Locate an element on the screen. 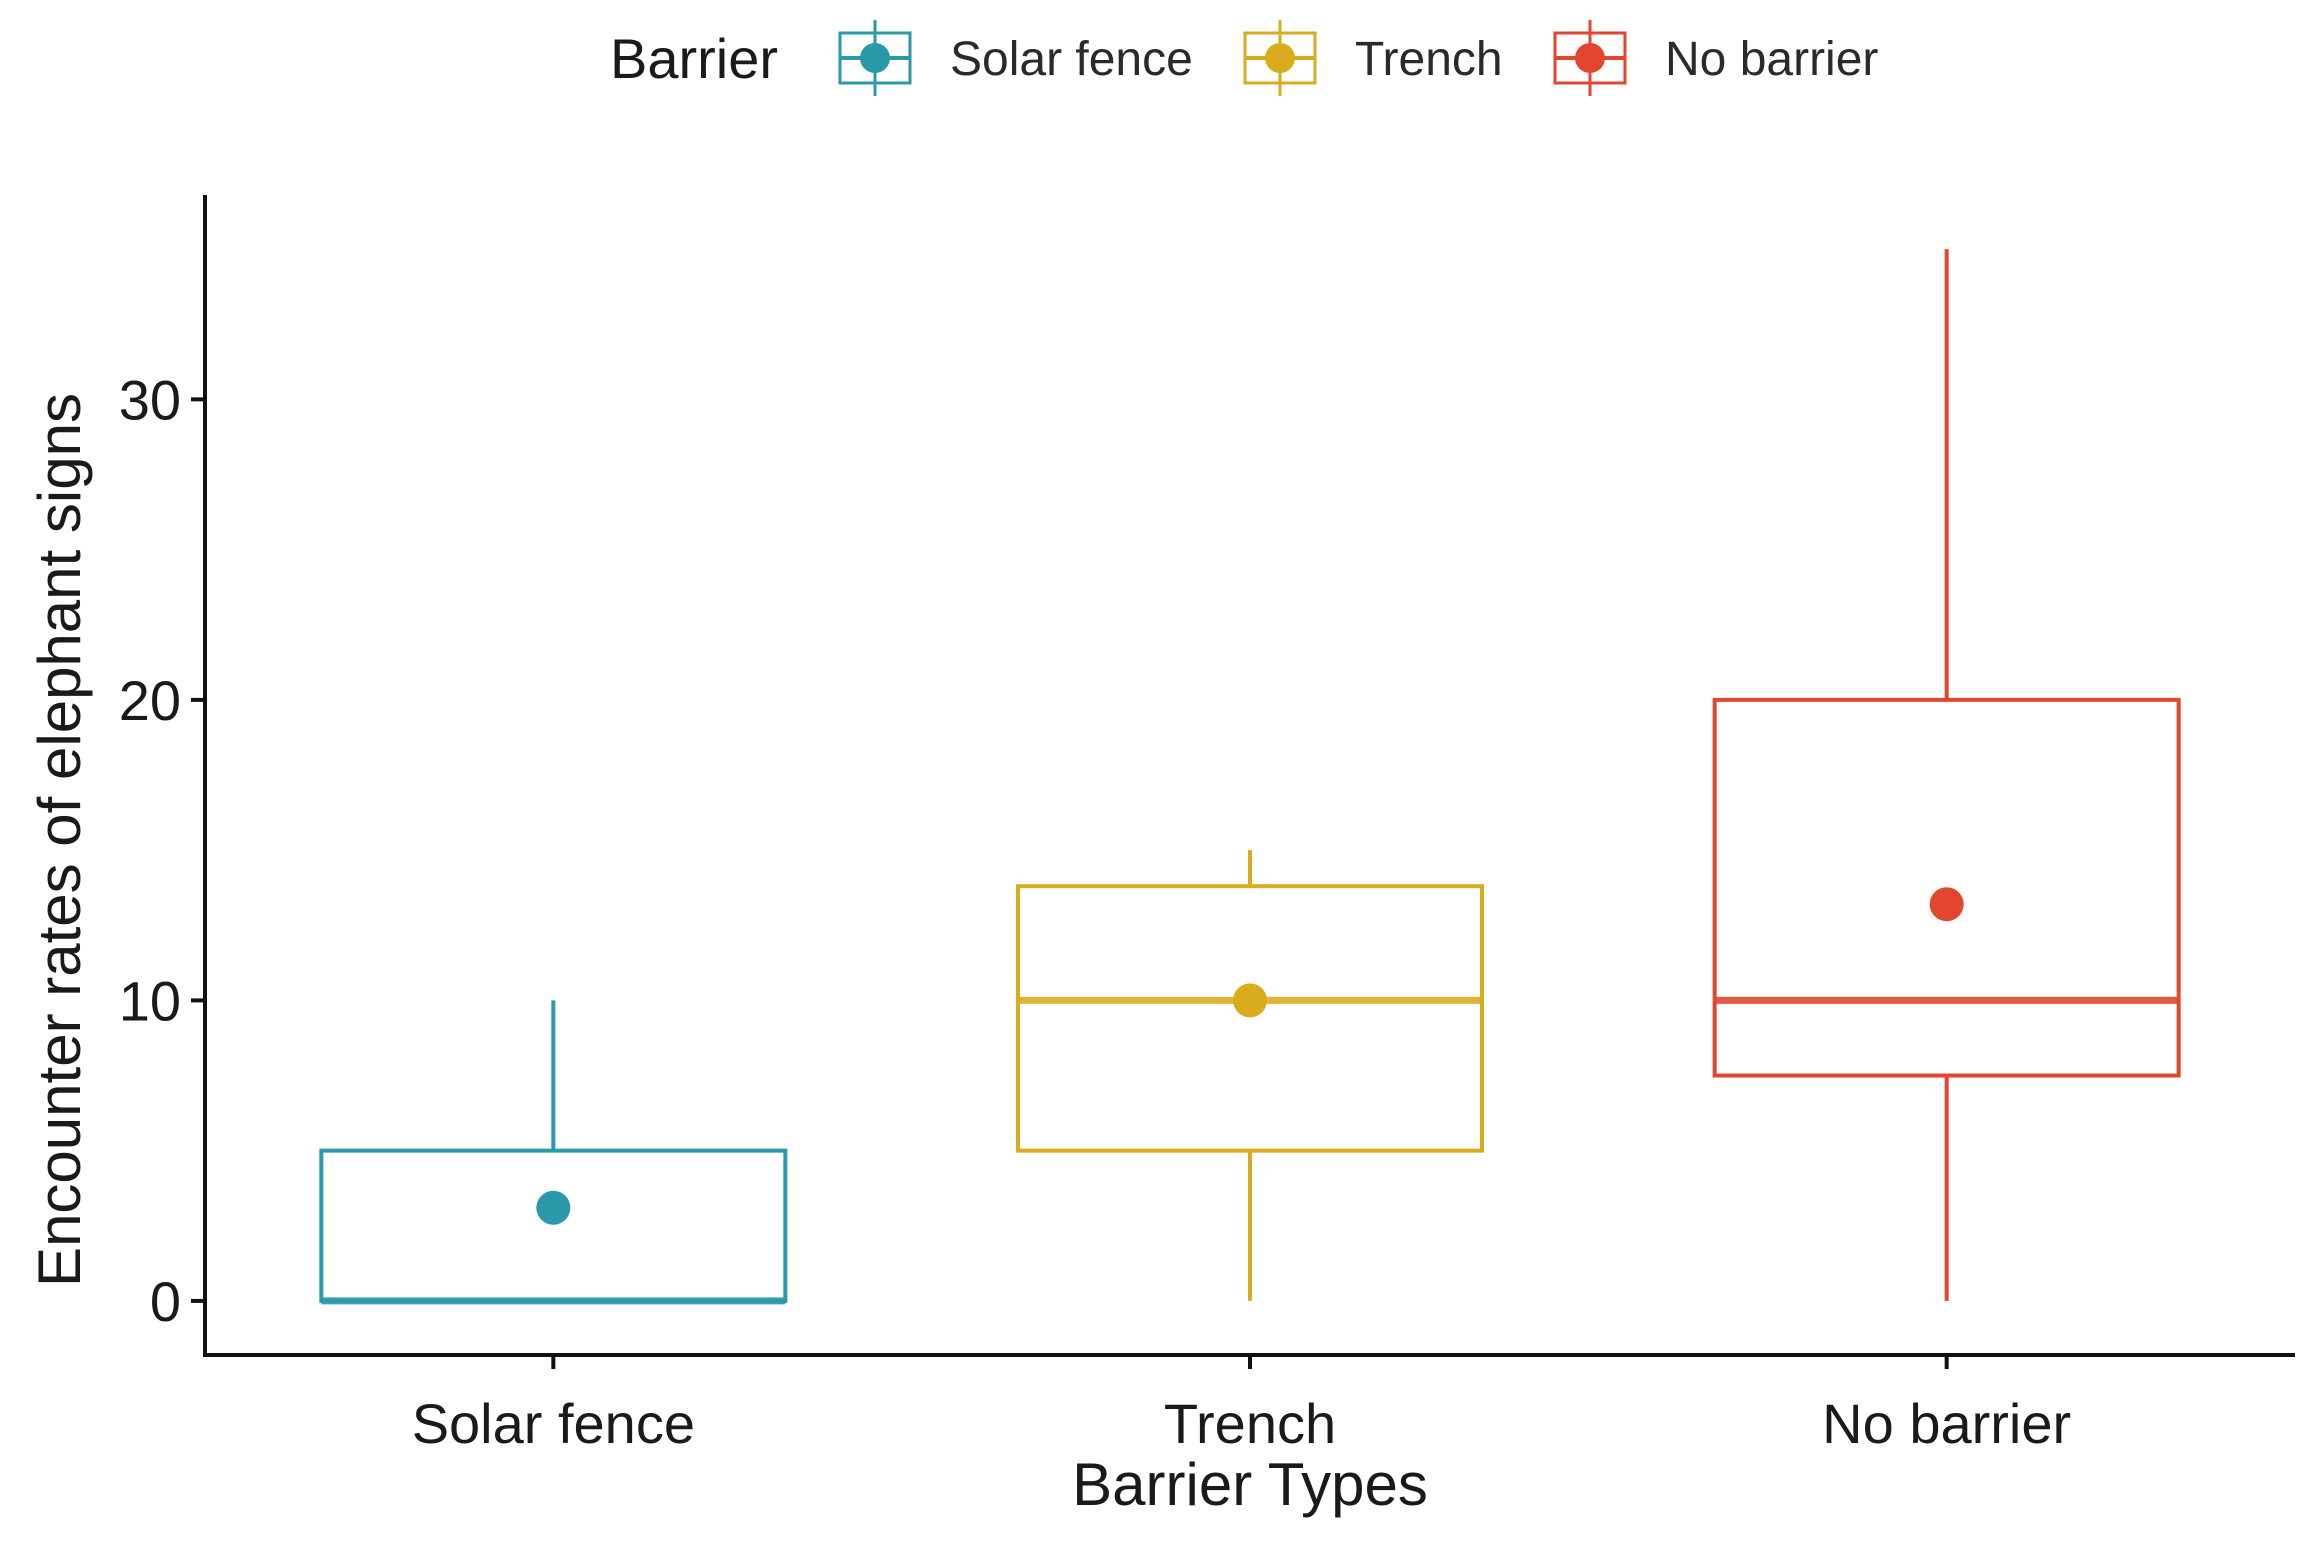 The width and height of the screenshot is (2303, 1551). y-tick-label: 10 is located at coordinates (150, 1000).